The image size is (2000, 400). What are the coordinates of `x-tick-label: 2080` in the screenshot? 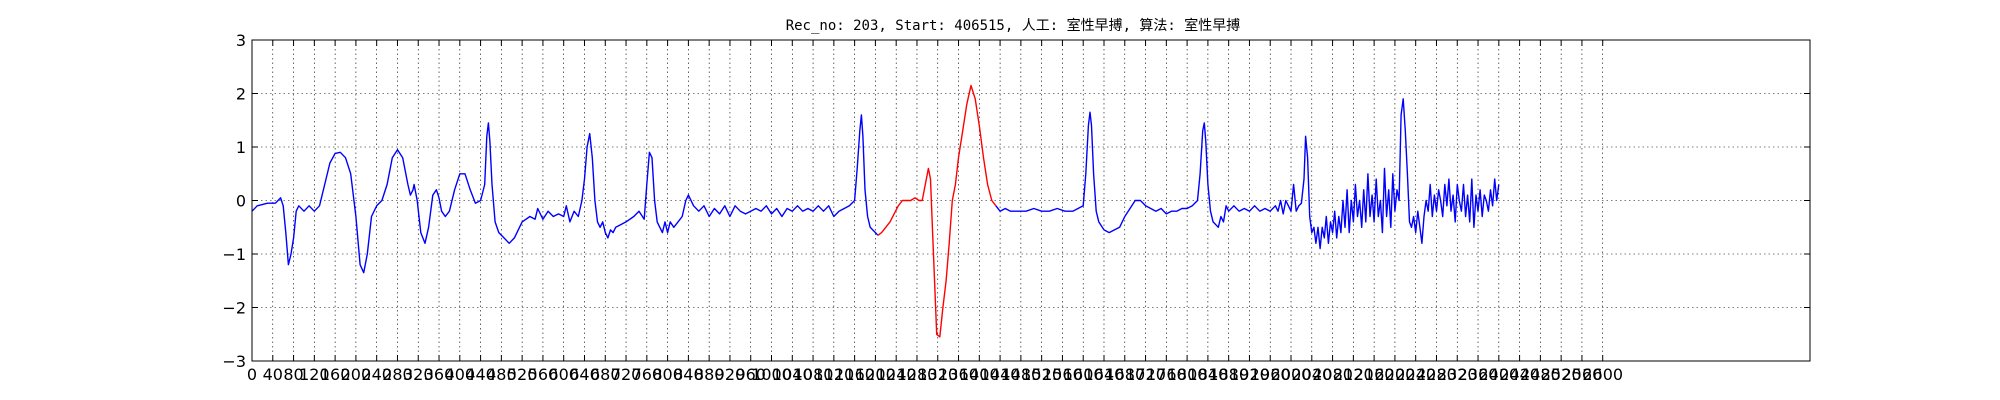 It's located at (1332, 374).